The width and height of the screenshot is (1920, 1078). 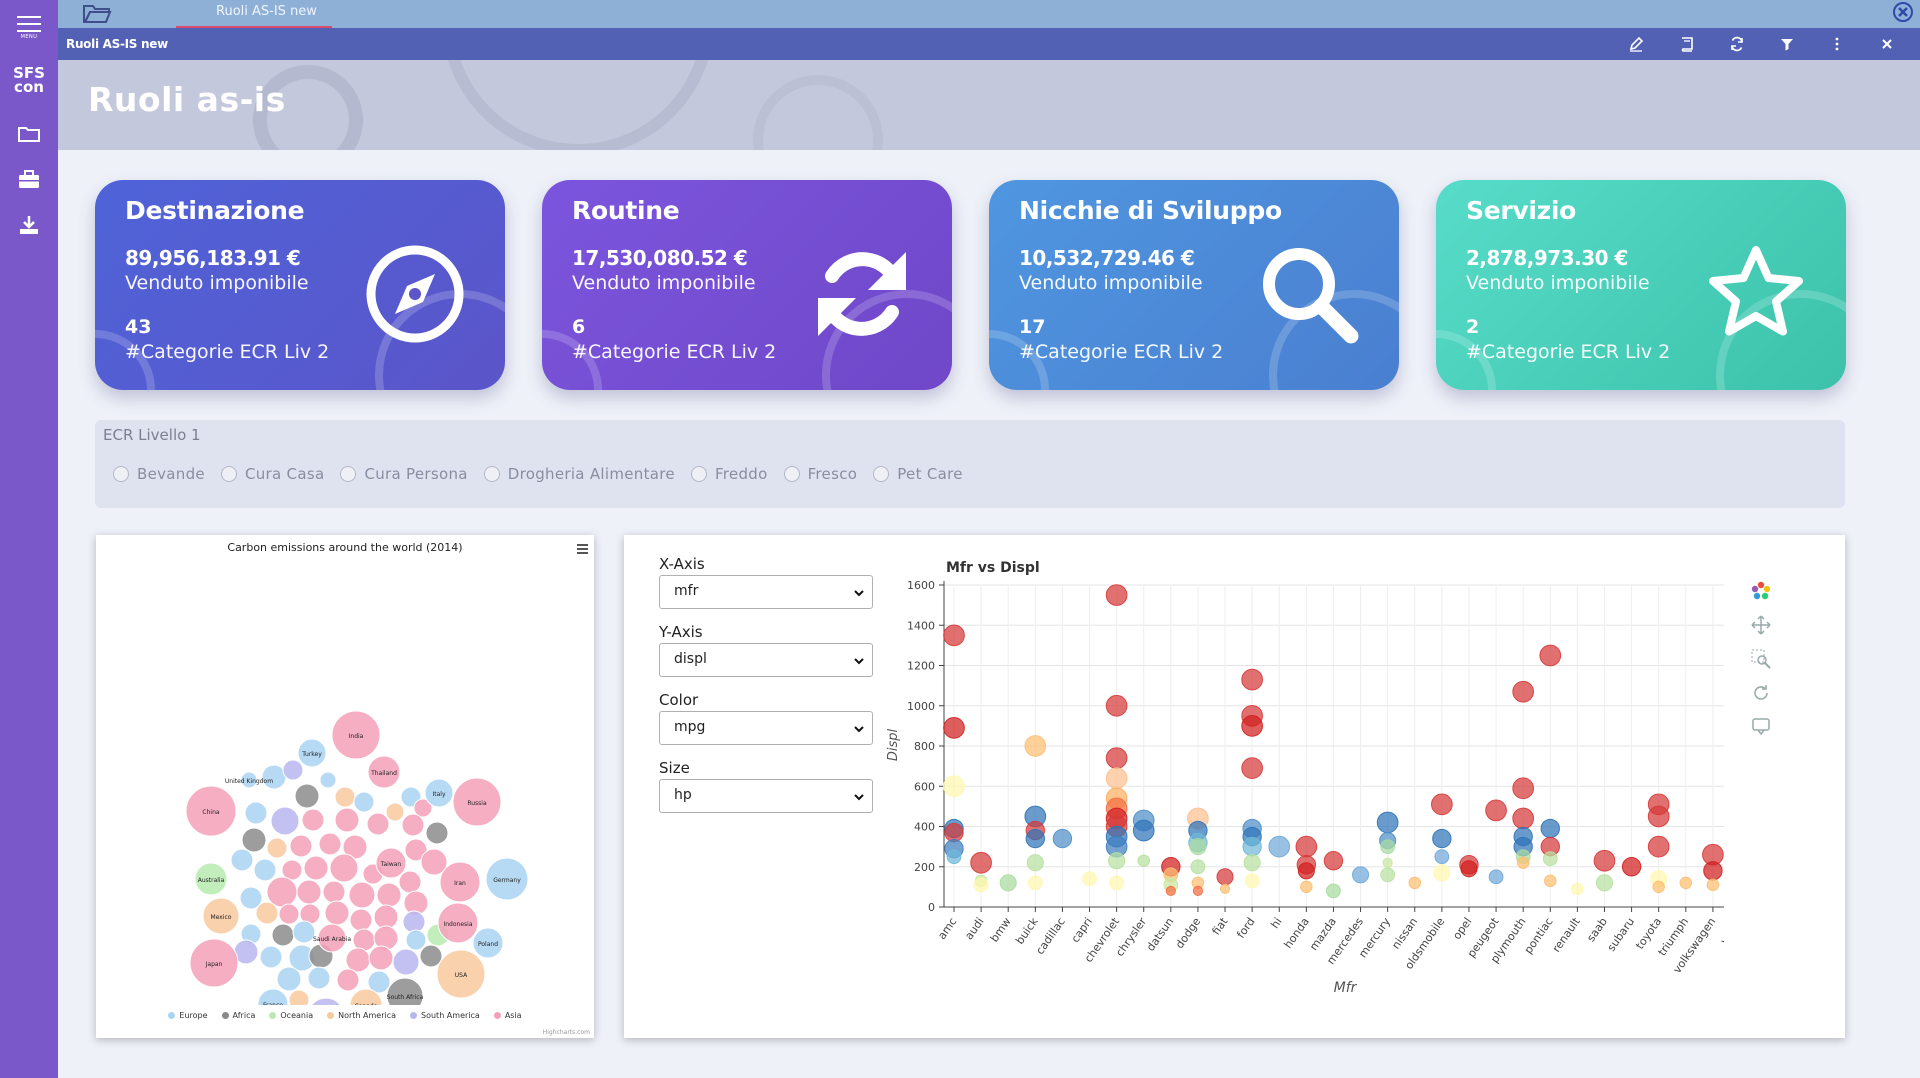 I want to click on global-close-icon, so click(x=1903, y=12).